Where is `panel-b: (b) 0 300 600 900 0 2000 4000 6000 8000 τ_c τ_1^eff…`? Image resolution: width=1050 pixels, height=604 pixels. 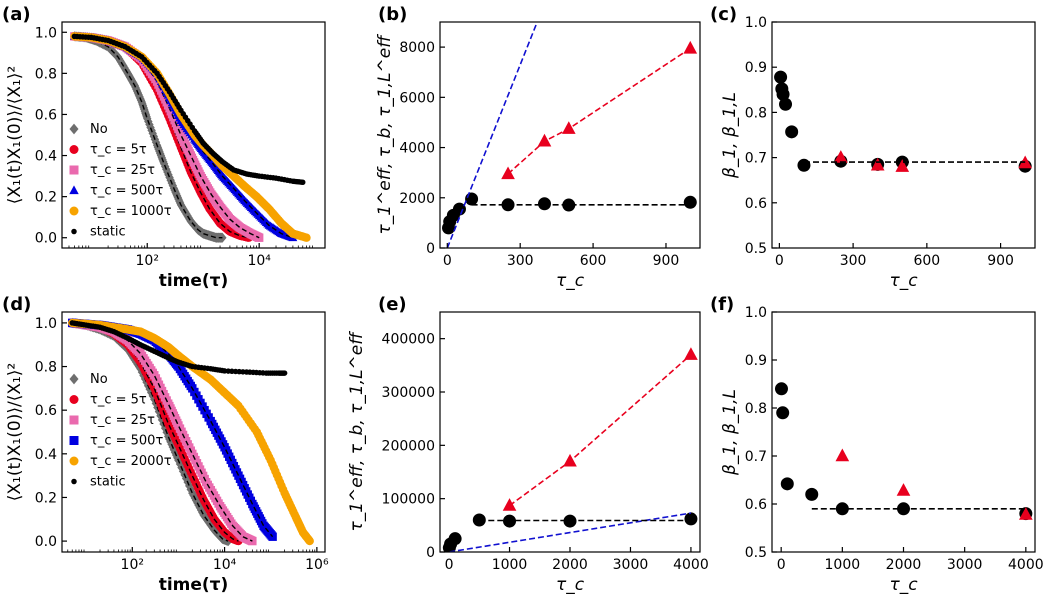
panel-b: (b) 0 300 600 900 0 2000 4000 6000 8000 τ_c τ_1^eff… is located at coordinates (538, 147).